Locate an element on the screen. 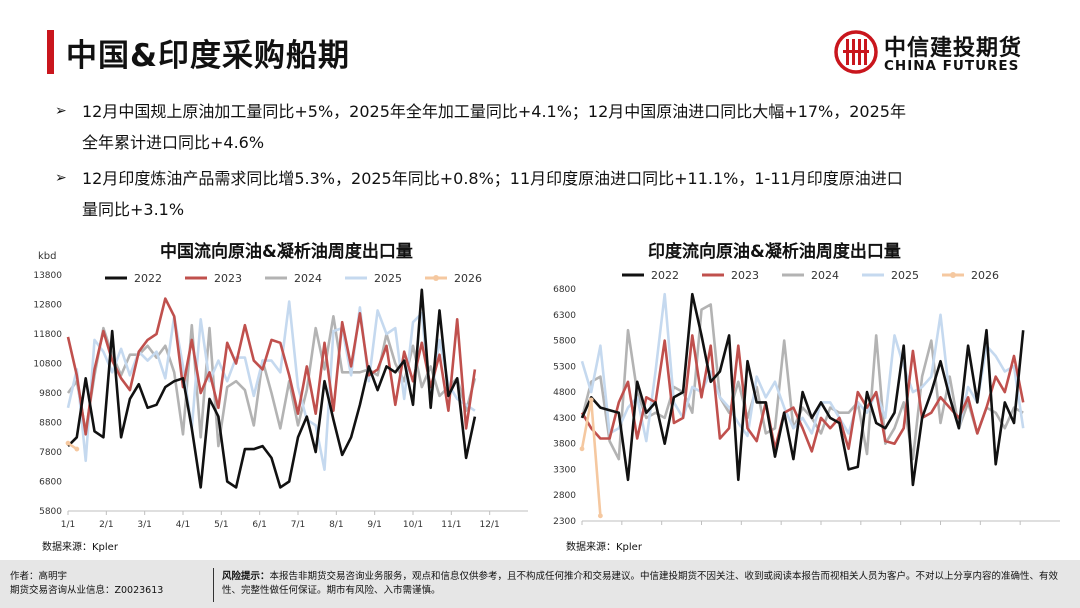  x-tick-label: 3/1 is located at coordinates (144, 525).